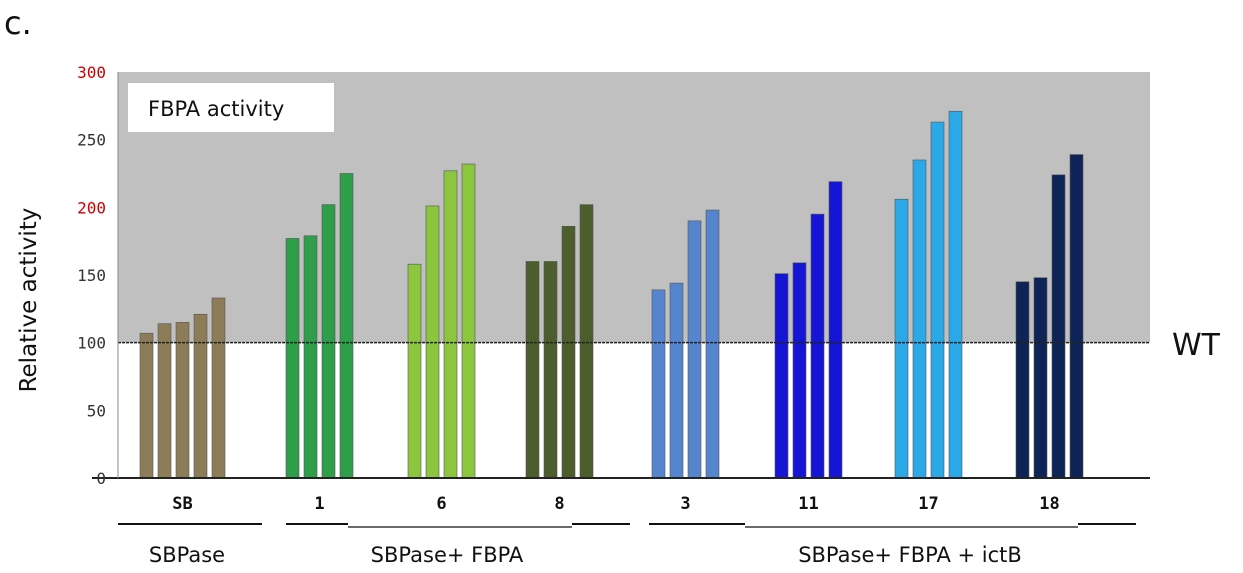 This screenshot has width=1243, height=573. Describe the element at coordinates (910, 555) in the screenshot. I see `category-label: SBPase+ FBPA + ictB` at that location.